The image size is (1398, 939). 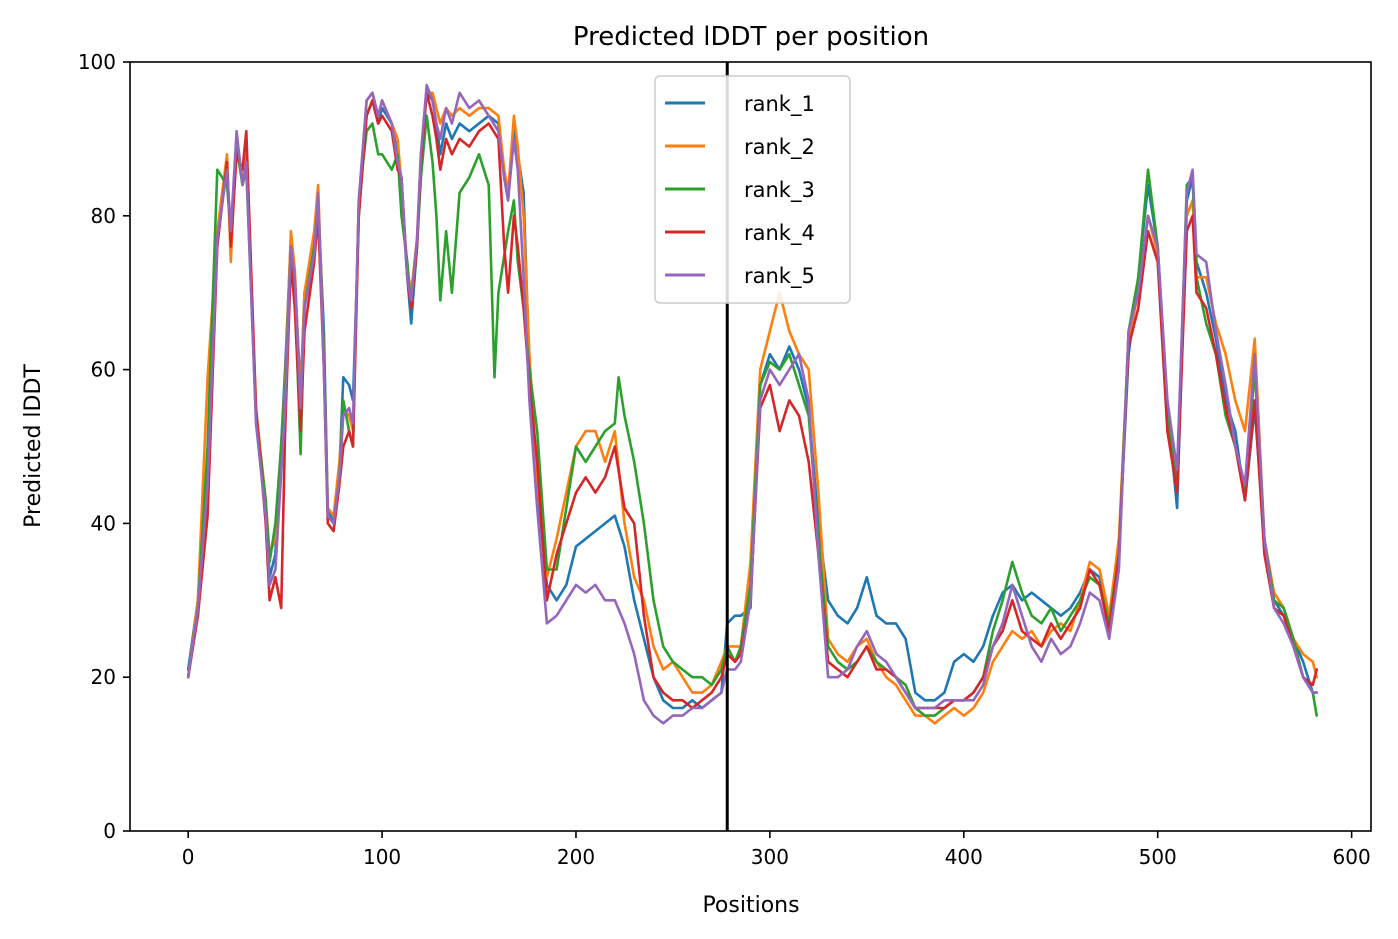 What do you see at coordinates (1352, 857) in the screenshot?
I see `x-tick-label: 600` at bounding box center [1352, 857].